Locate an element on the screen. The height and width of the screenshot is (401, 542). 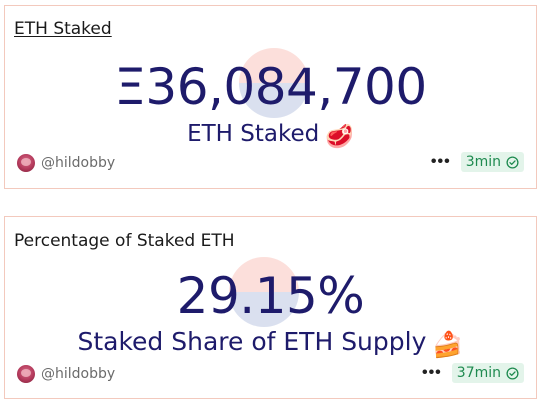
card-controls: ••• 3min is located at coordinates (477, 162).